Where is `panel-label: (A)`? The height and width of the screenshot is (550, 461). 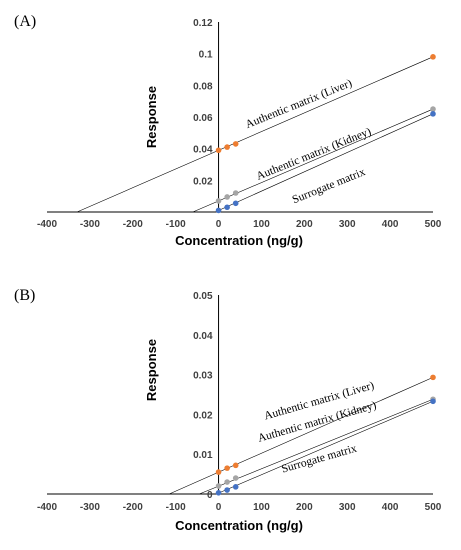 panel-label: (A) is located at coordinates (25, 21).